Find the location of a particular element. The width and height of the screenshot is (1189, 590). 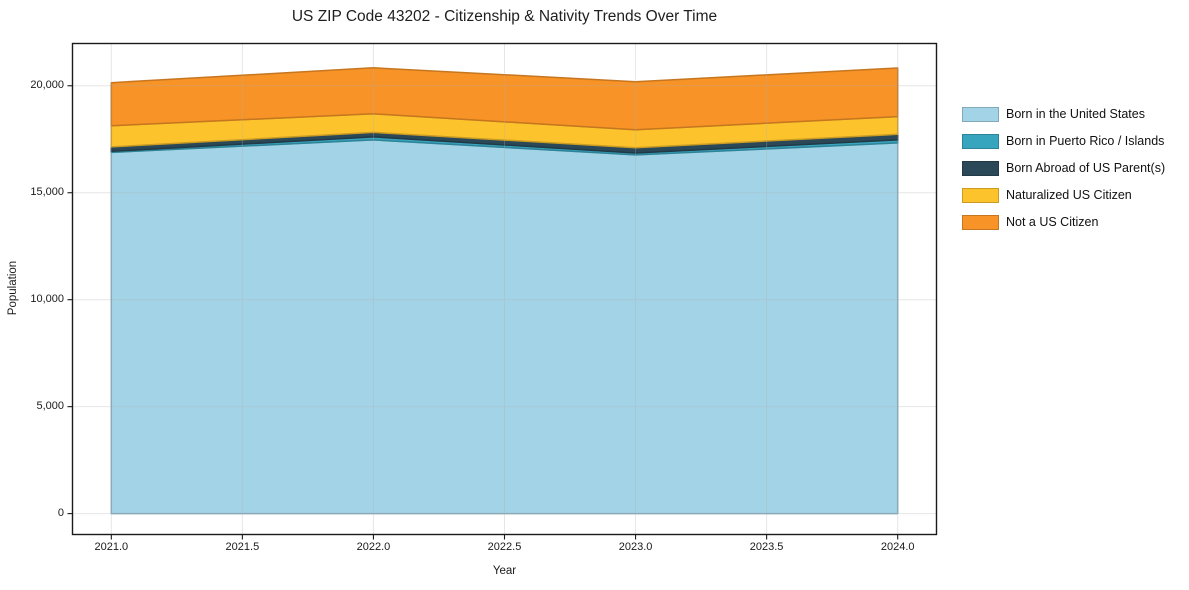

legend-item-born-abroad-of-us-parent-s: Born Abroad of US Parent(s) is located at coordinates (1063, 168).